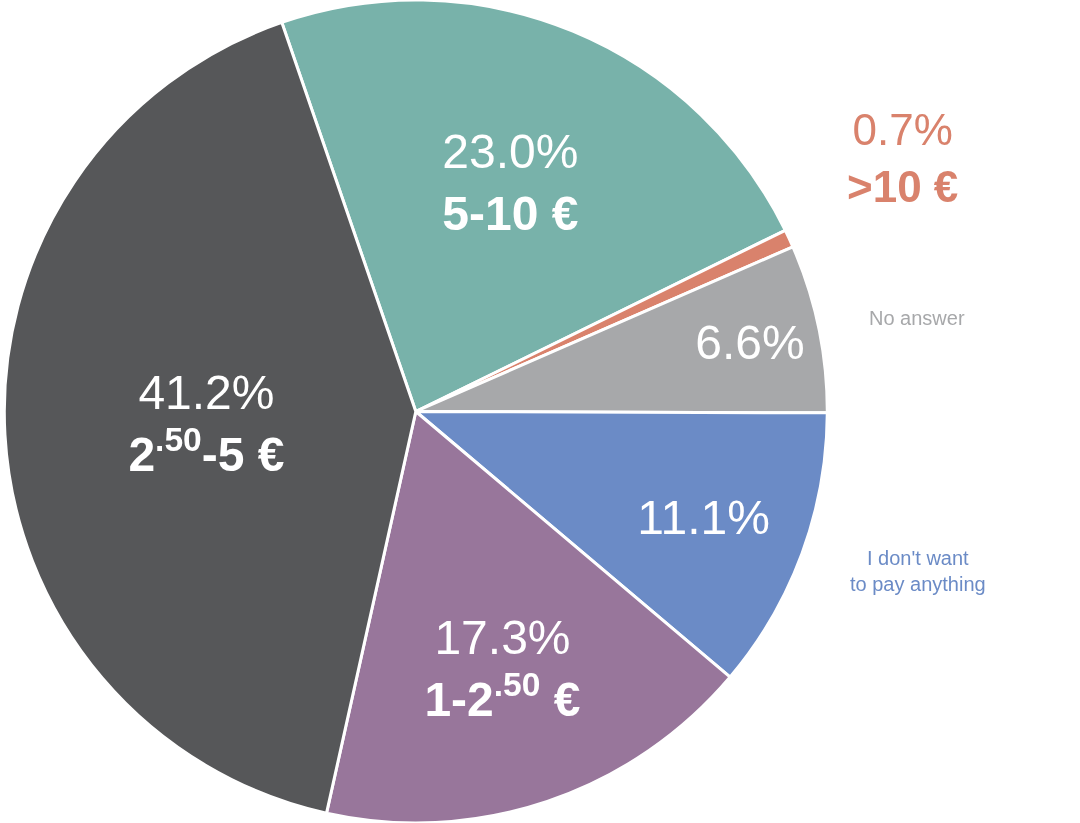 The height and width of the screenshot is (823, 1080). What do you see at coordinates (703, 517) in the screenshot?
I see `data-label: 11.1%` at bounding box center [703, 517].